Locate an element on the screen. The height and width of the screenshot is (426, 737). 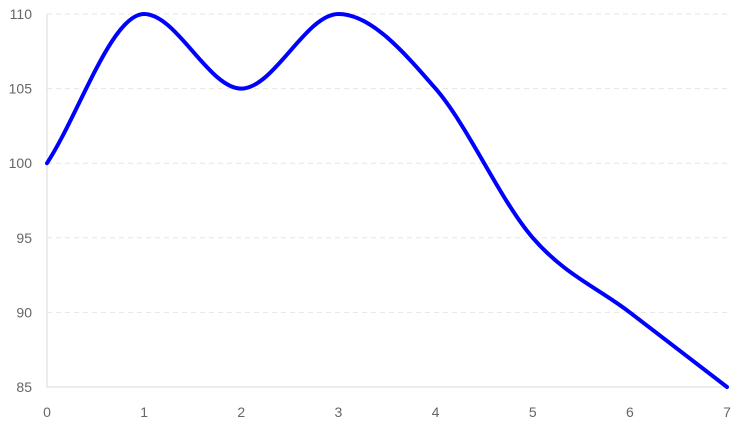
x-tick-label: 1 is located at coordinates (144, 412).